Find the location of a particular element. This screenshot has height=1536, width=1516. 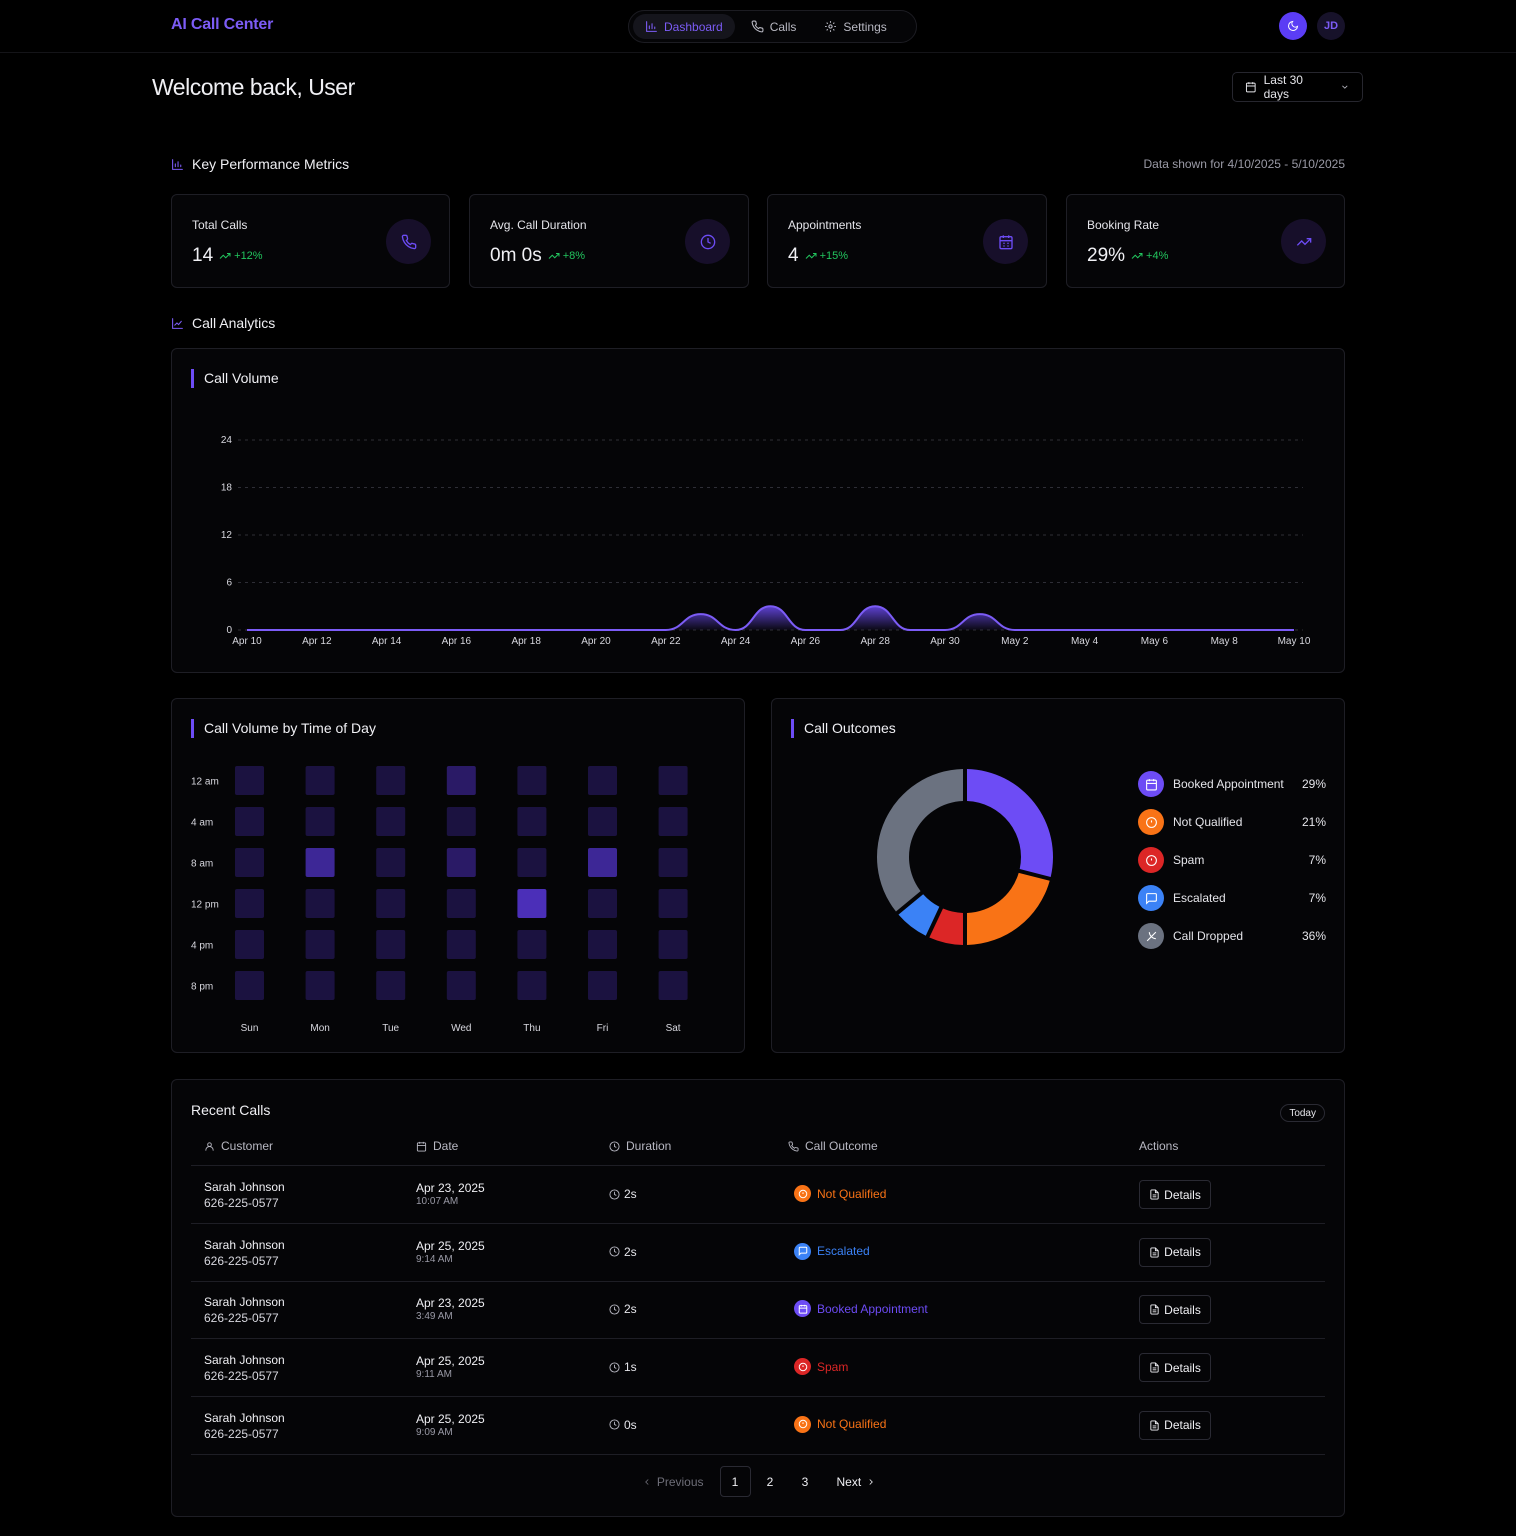

next-page-button: Next is located at coordinates (857, 1481).